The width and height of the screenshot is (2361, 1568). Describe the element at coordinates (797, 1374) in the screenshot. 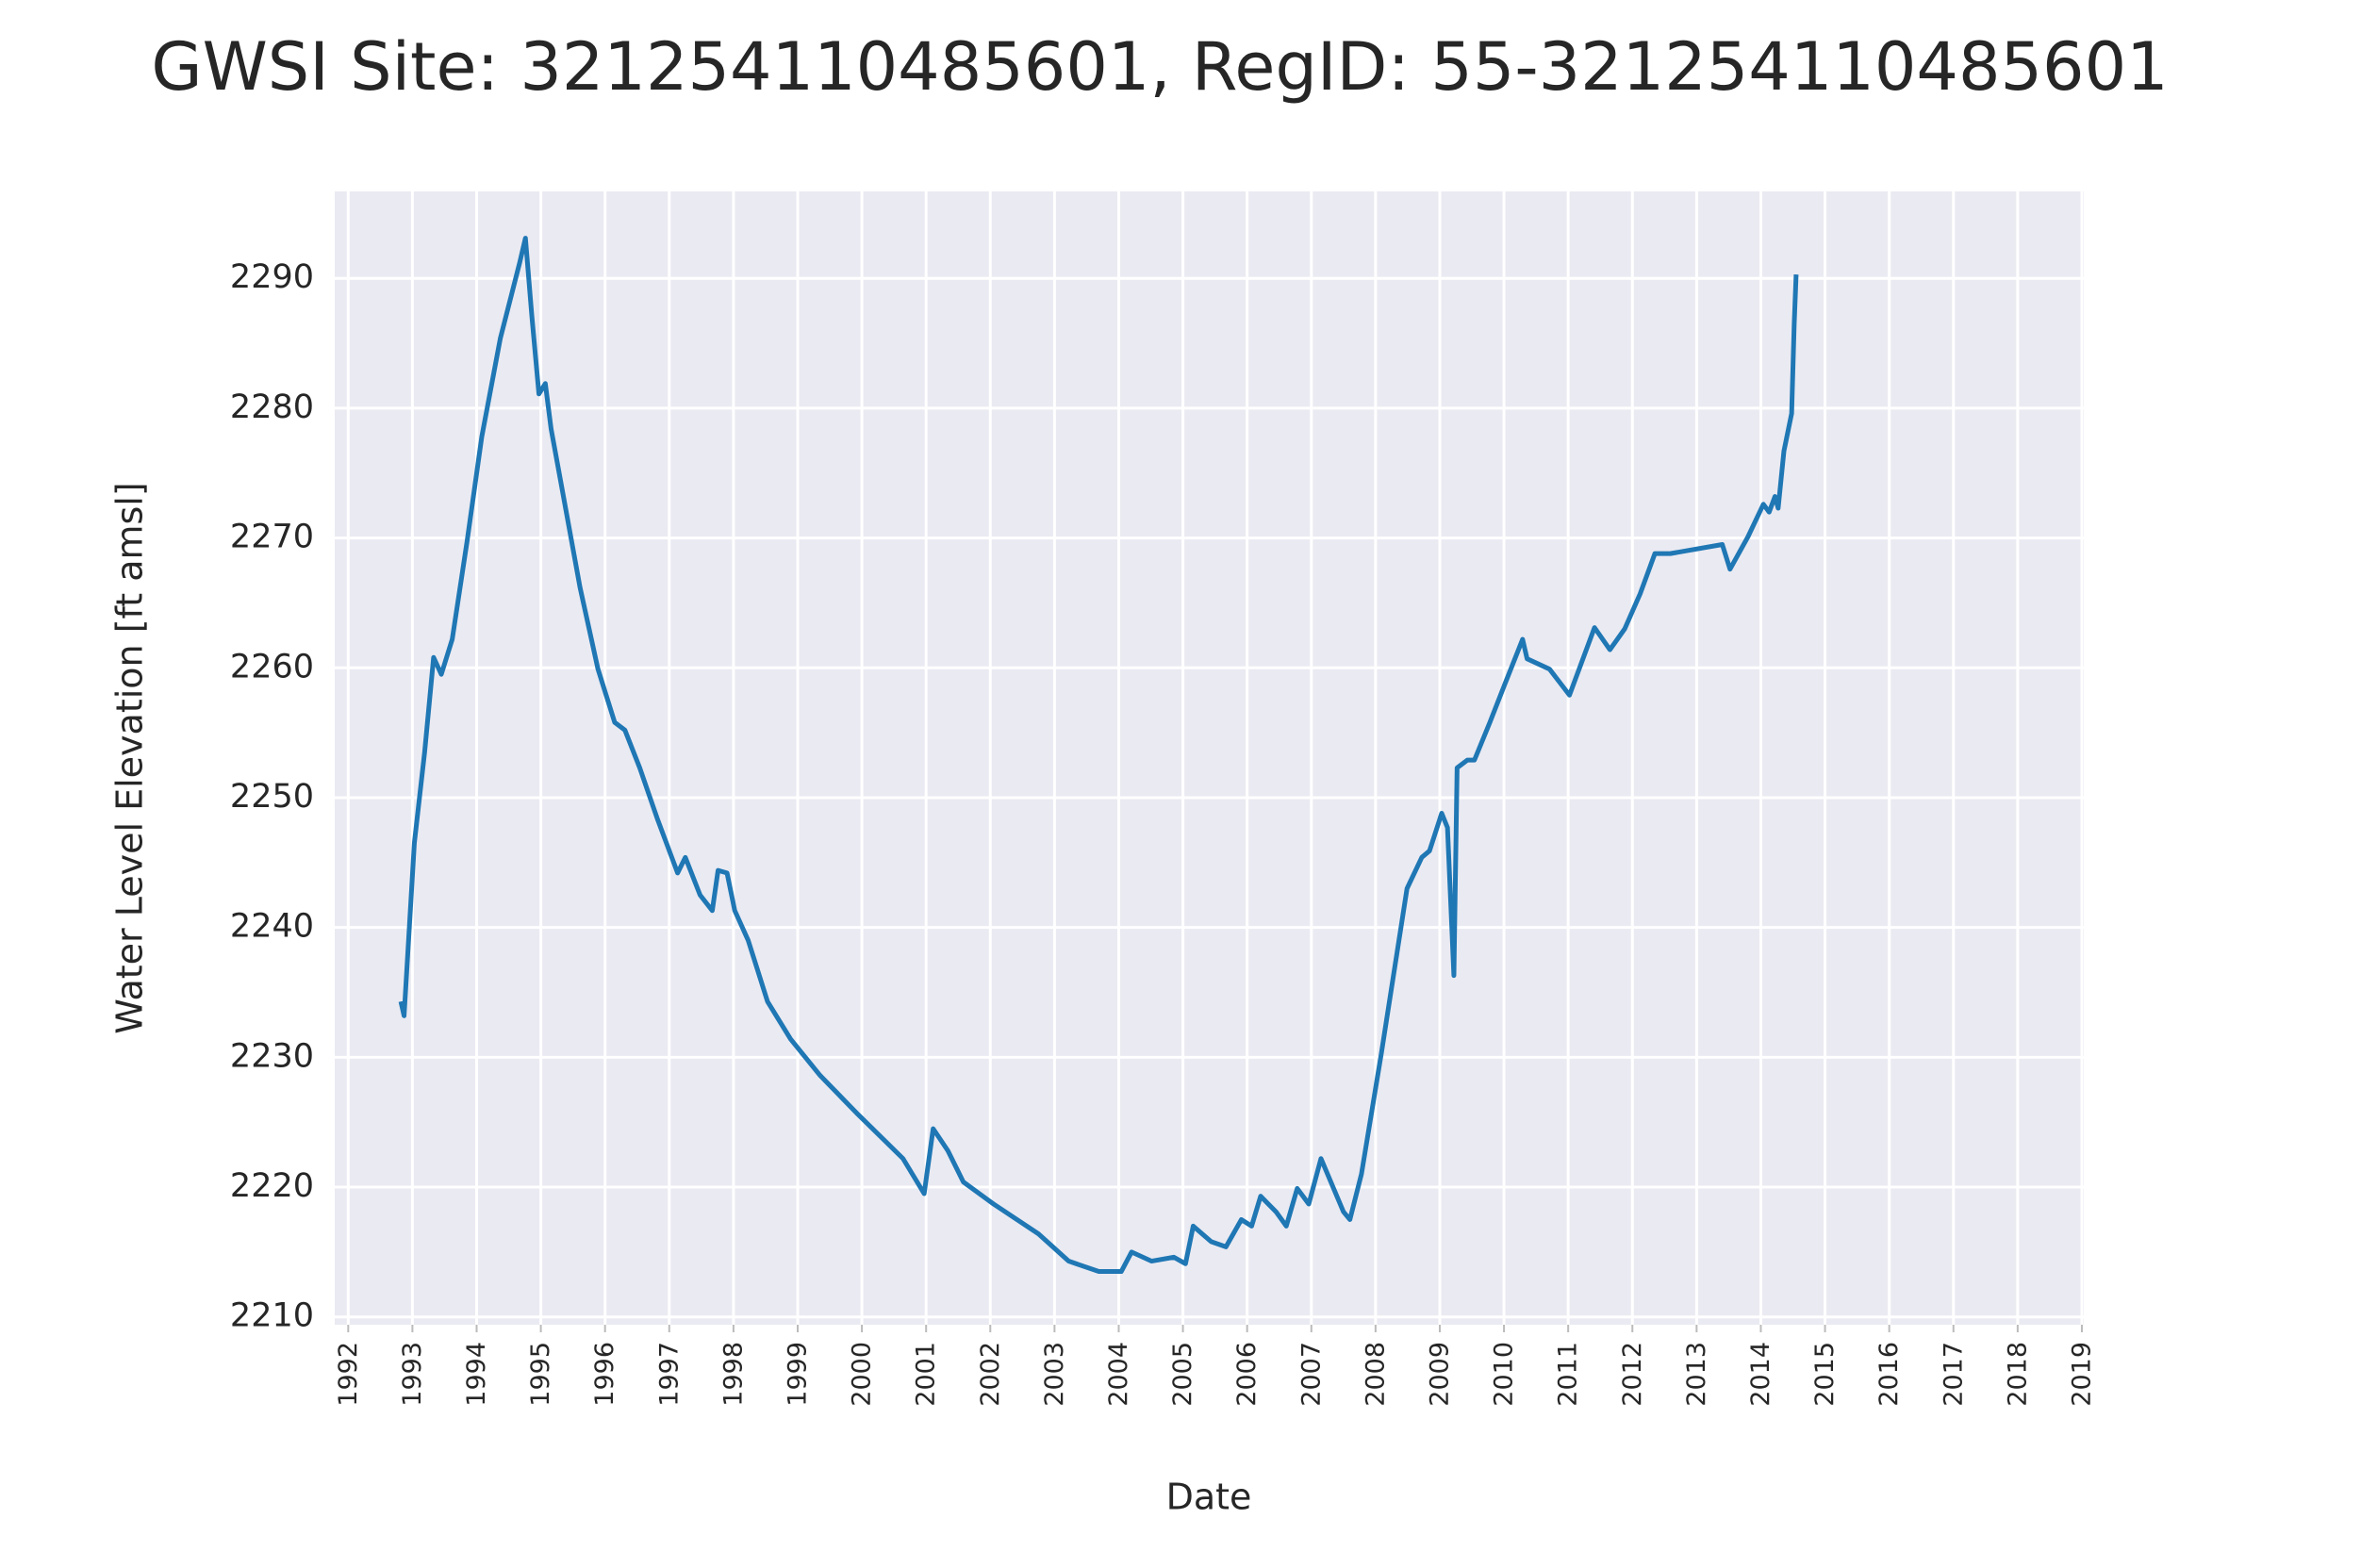

I see `x-tick-label: 1999` at that location.